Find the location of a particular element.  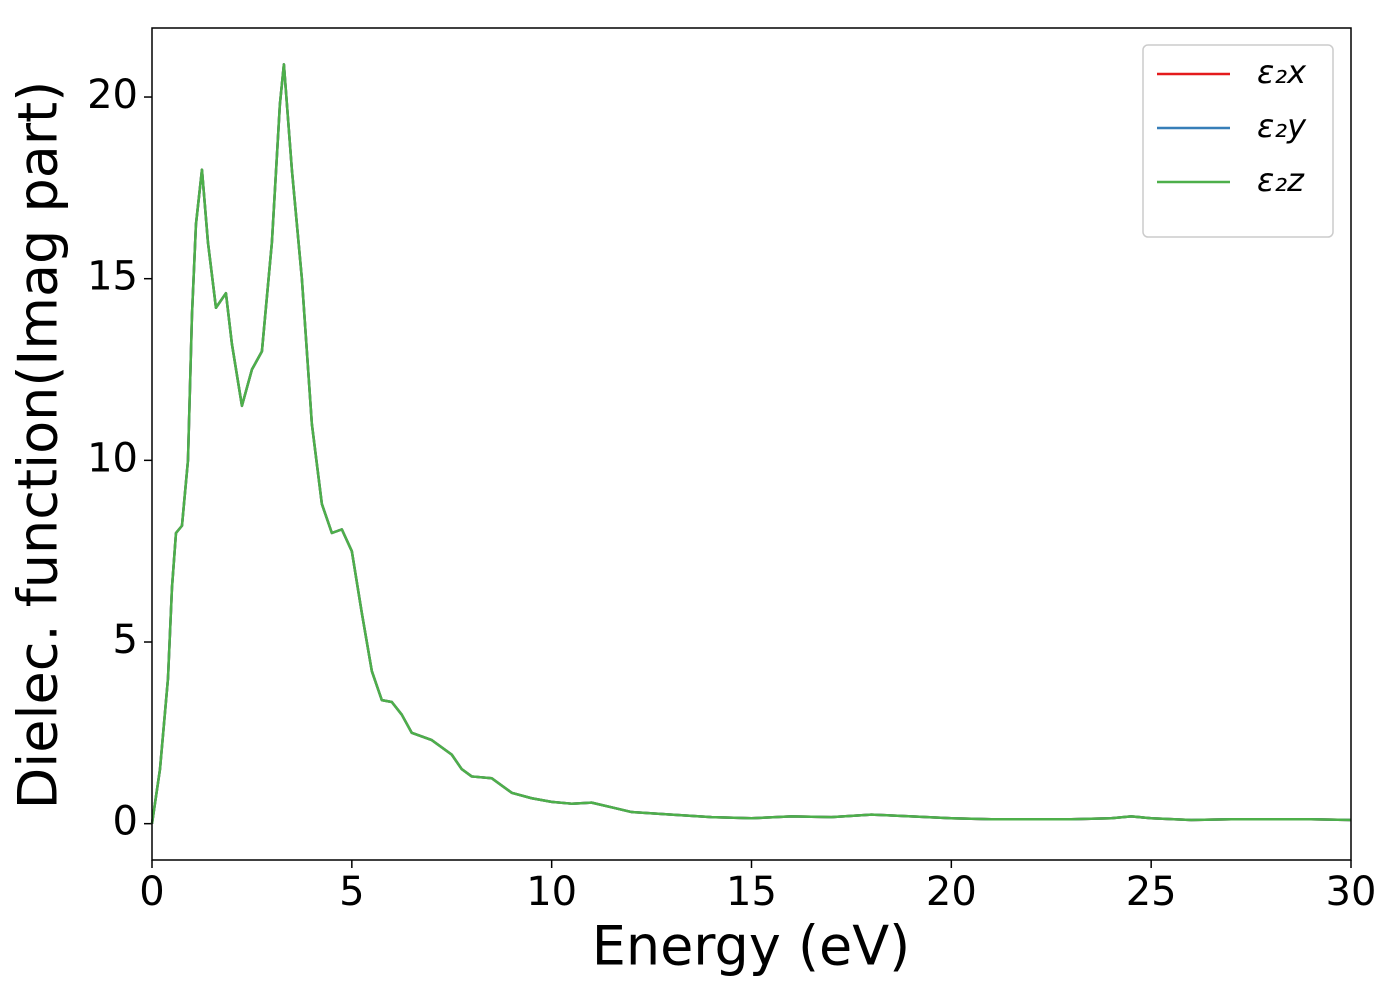

x-tick-label: 5 is located at coordinates (351, 892).